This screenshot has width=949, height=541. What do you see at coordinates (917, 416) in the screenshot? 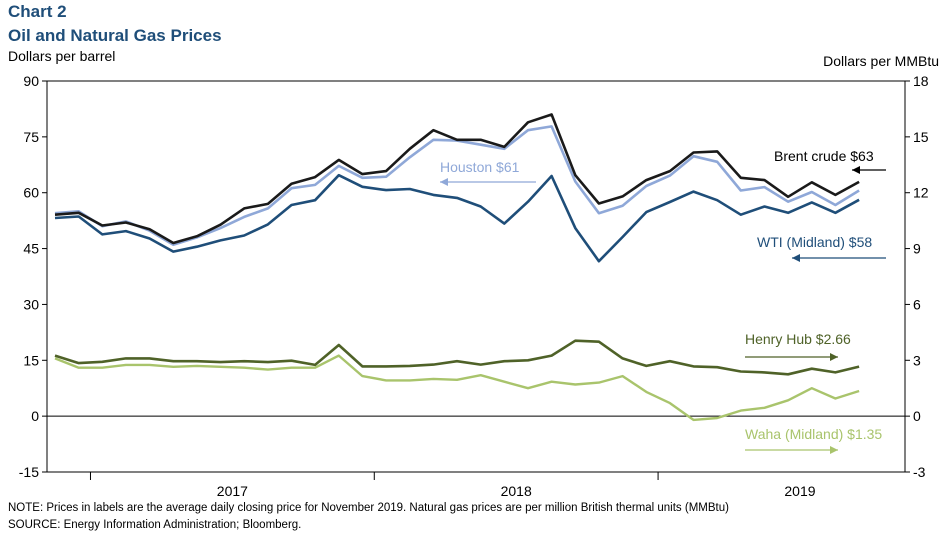
I see `right-axis-tick-label: 0` at bounding box center [917, 416].